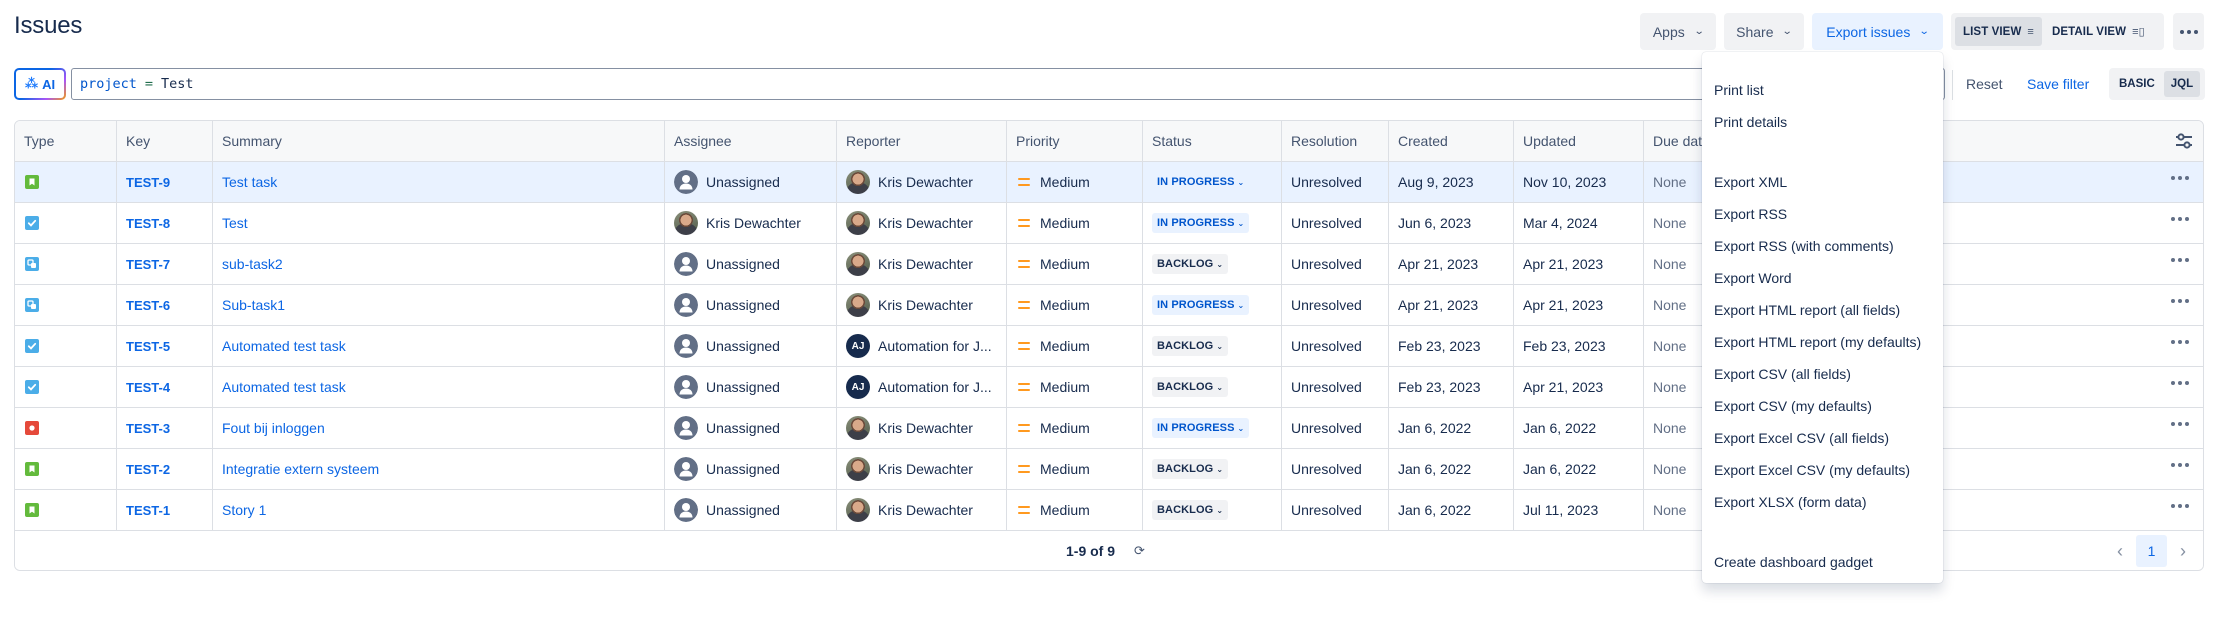  Describe the element at coordinates (1782, 374) in the screenshot. I see `export-menu-item: Export CSV (all fields)` at that location.